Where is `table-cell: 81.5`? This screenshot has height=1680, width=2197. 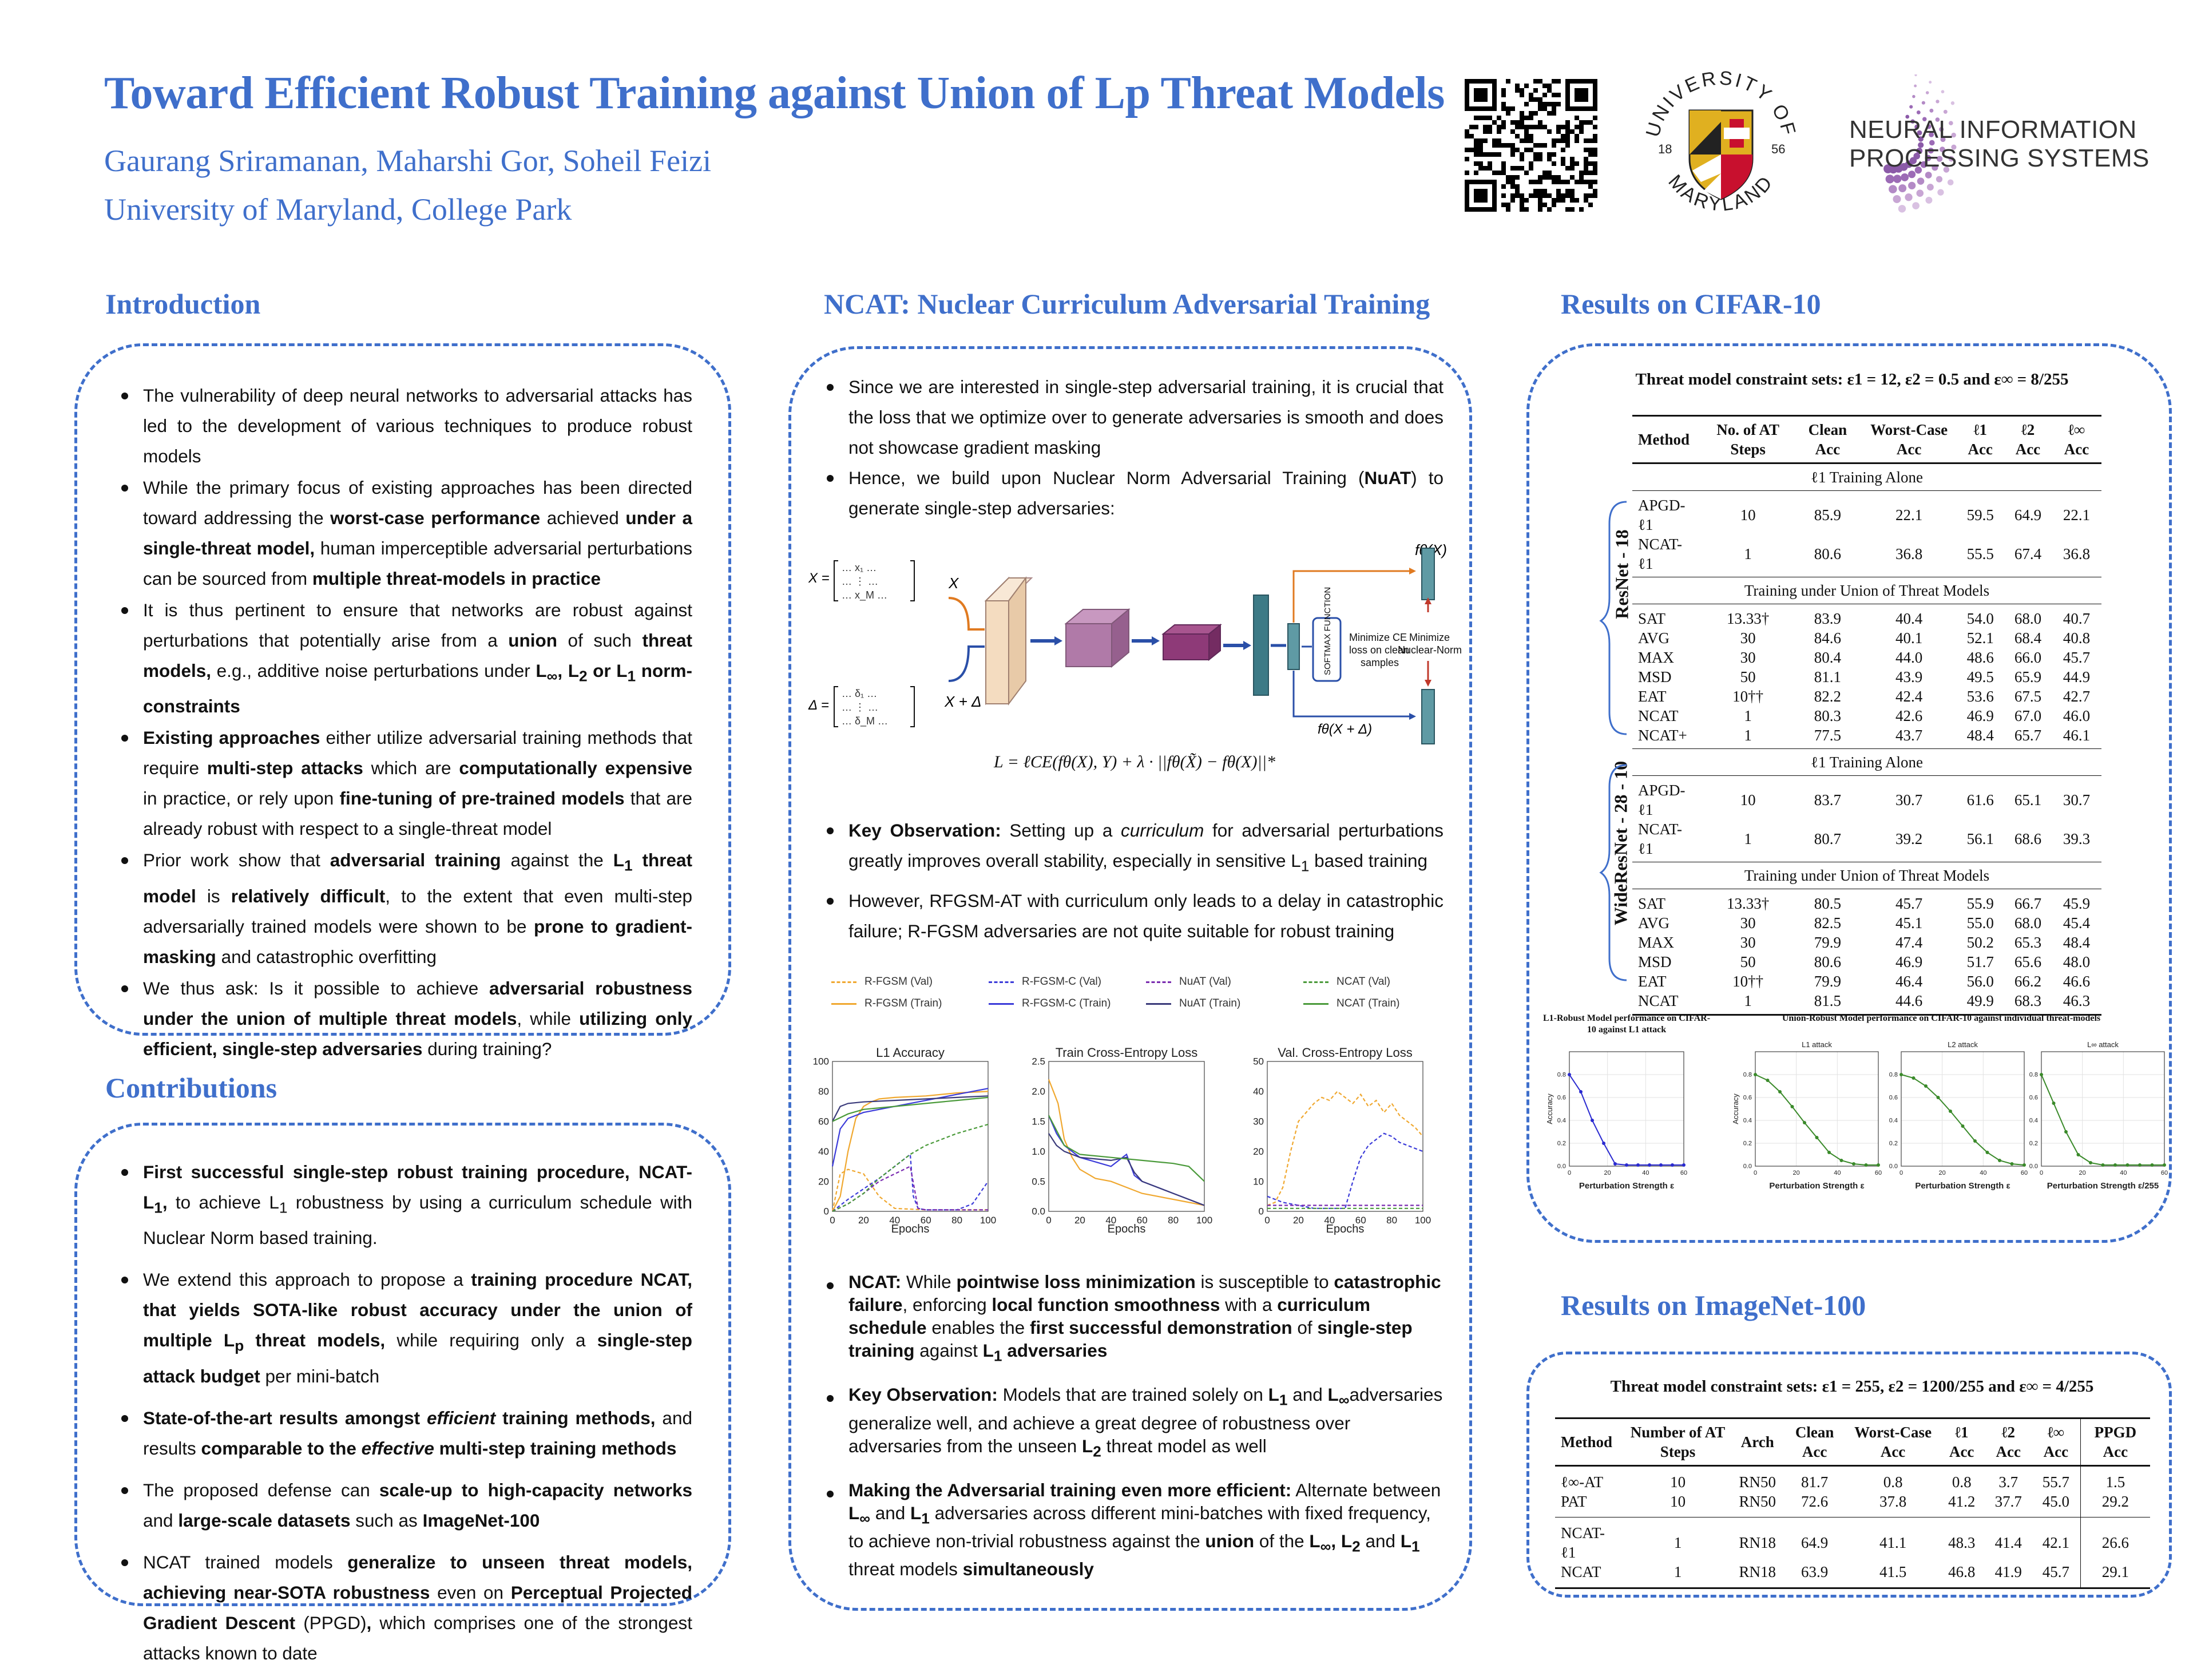
table-cell: 81.5 is located at coordinates (1828, 1001).